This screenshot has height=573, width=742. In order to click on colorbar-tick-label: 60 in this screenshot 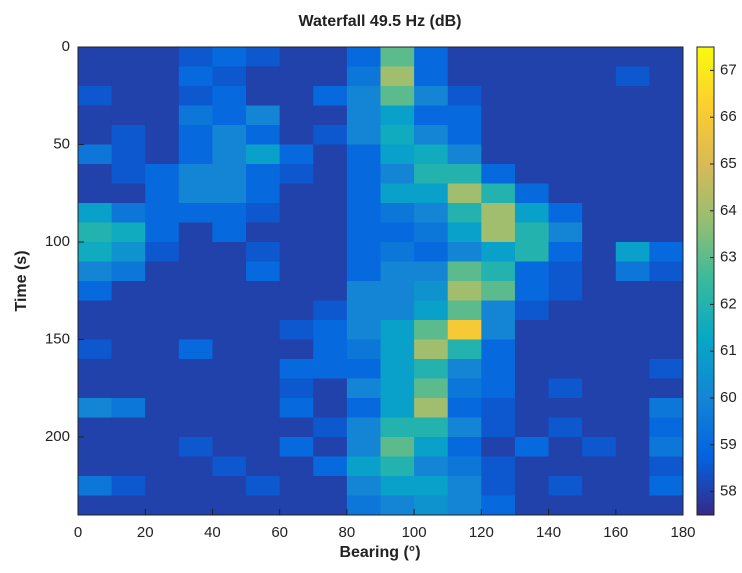, I will do `click(728, 397)`.